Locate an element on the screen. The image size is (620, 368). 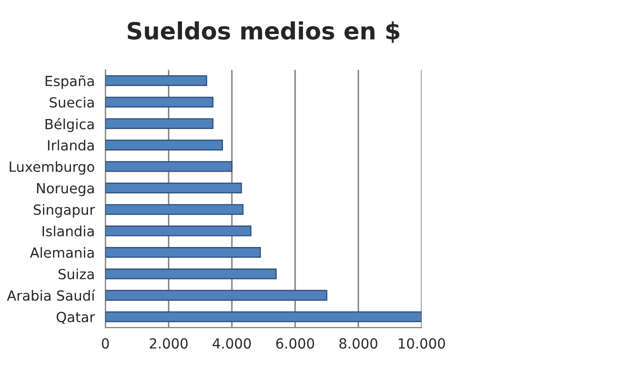
y-tick-label: Bélgica is located at coordinates (70, 125).